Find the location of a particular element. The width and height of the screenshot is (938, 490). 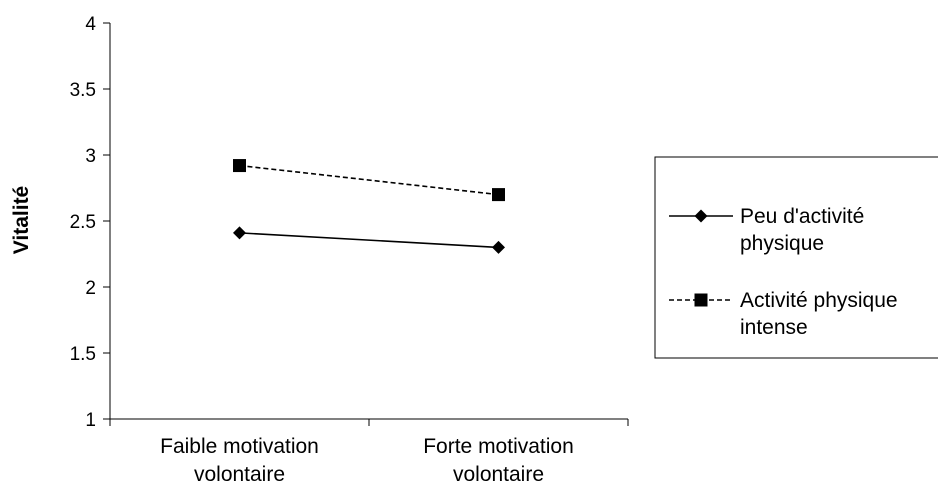

y-axis-ticks: 1 1.5 2 2.5 3 3.5 4 is located at coordinates (90, 222).